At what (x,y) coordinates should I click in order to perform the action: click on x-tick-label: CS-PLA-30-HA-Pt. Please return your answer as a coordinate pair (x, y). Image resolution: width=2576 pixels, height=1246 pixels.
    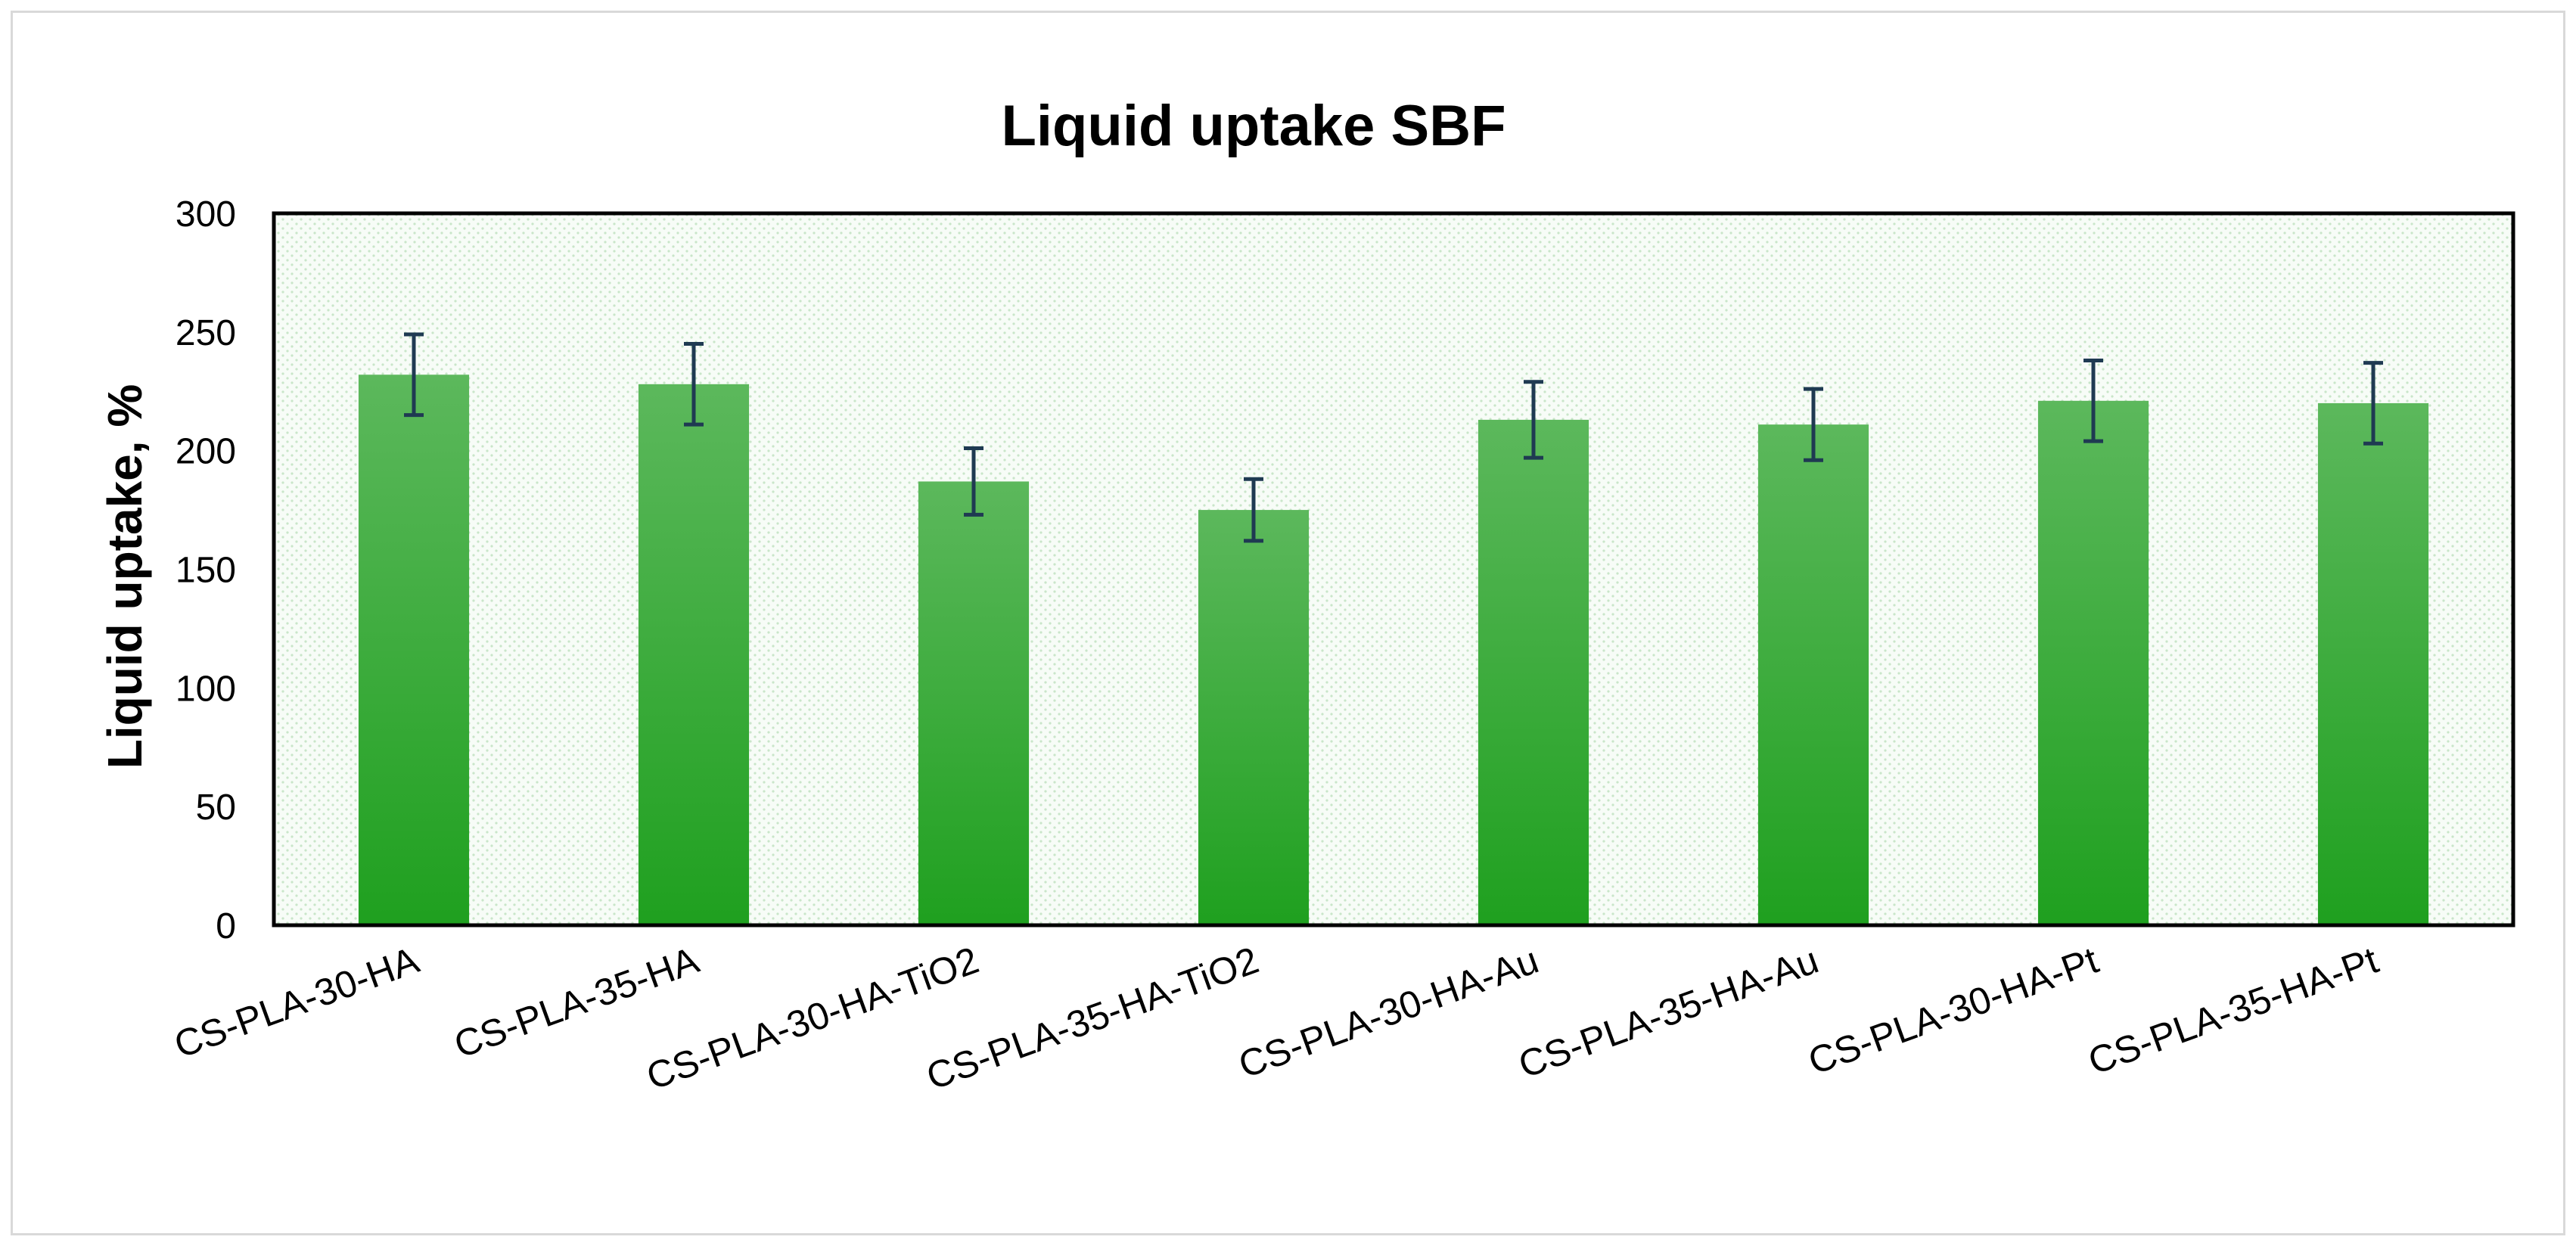
    Looking at the image, I should click on (1954, 1011).